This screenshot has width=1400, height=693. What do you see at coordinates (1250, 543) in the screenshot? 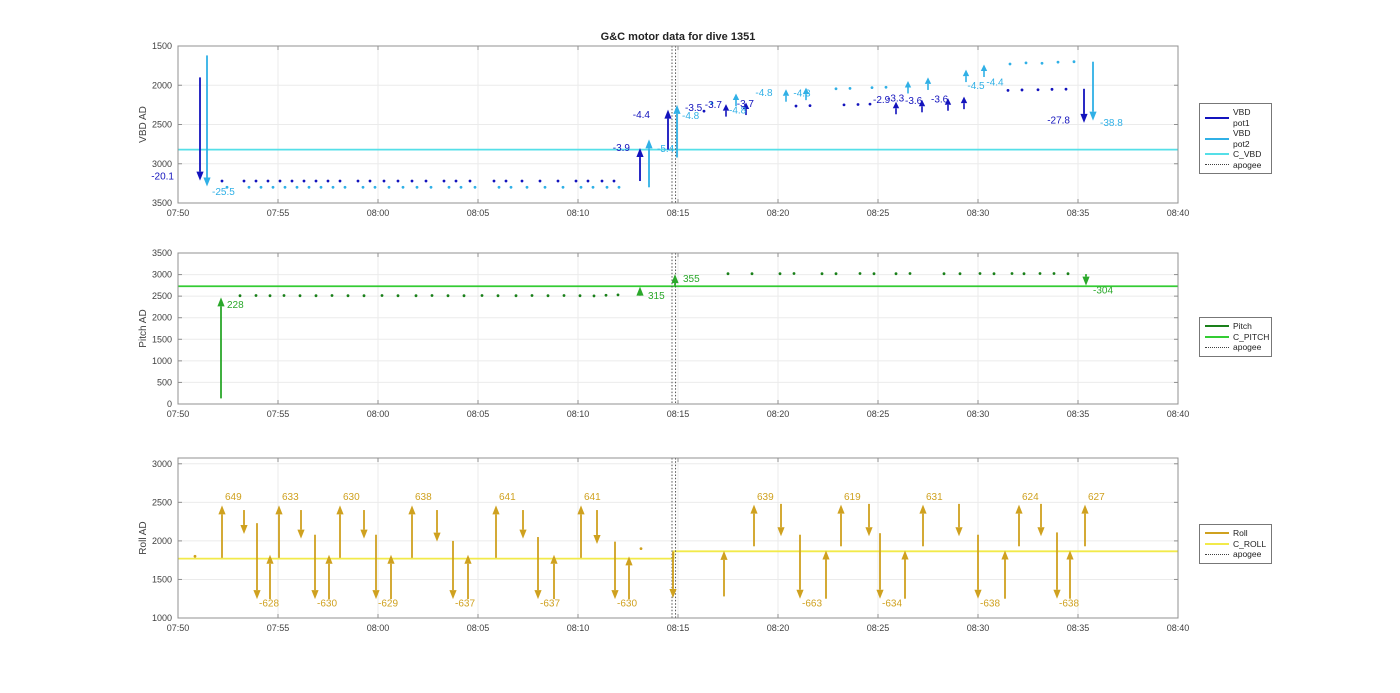
I see `legend-label: C_ROLL` at bounding box center [1250, 543].